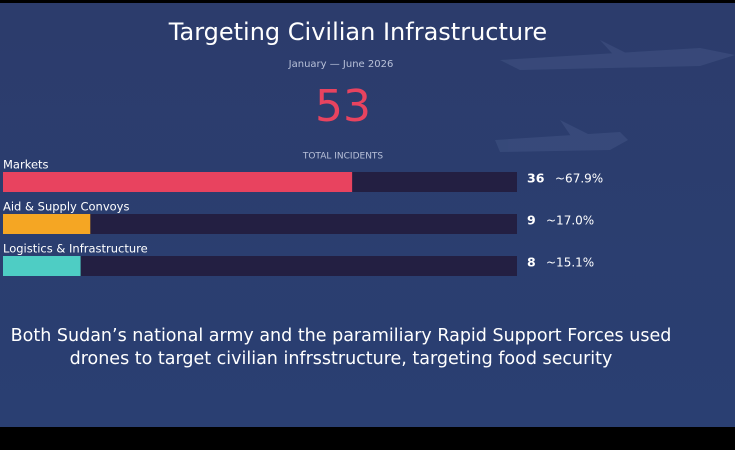  I want to click on share-label: ~67.9%, so click(579, 179).